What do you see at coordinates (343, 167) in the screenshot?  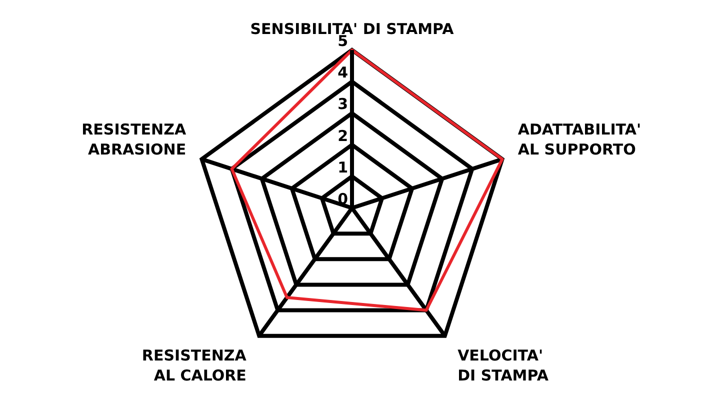 I see `y-tick-label: 1` at bounding box center [343, 167].